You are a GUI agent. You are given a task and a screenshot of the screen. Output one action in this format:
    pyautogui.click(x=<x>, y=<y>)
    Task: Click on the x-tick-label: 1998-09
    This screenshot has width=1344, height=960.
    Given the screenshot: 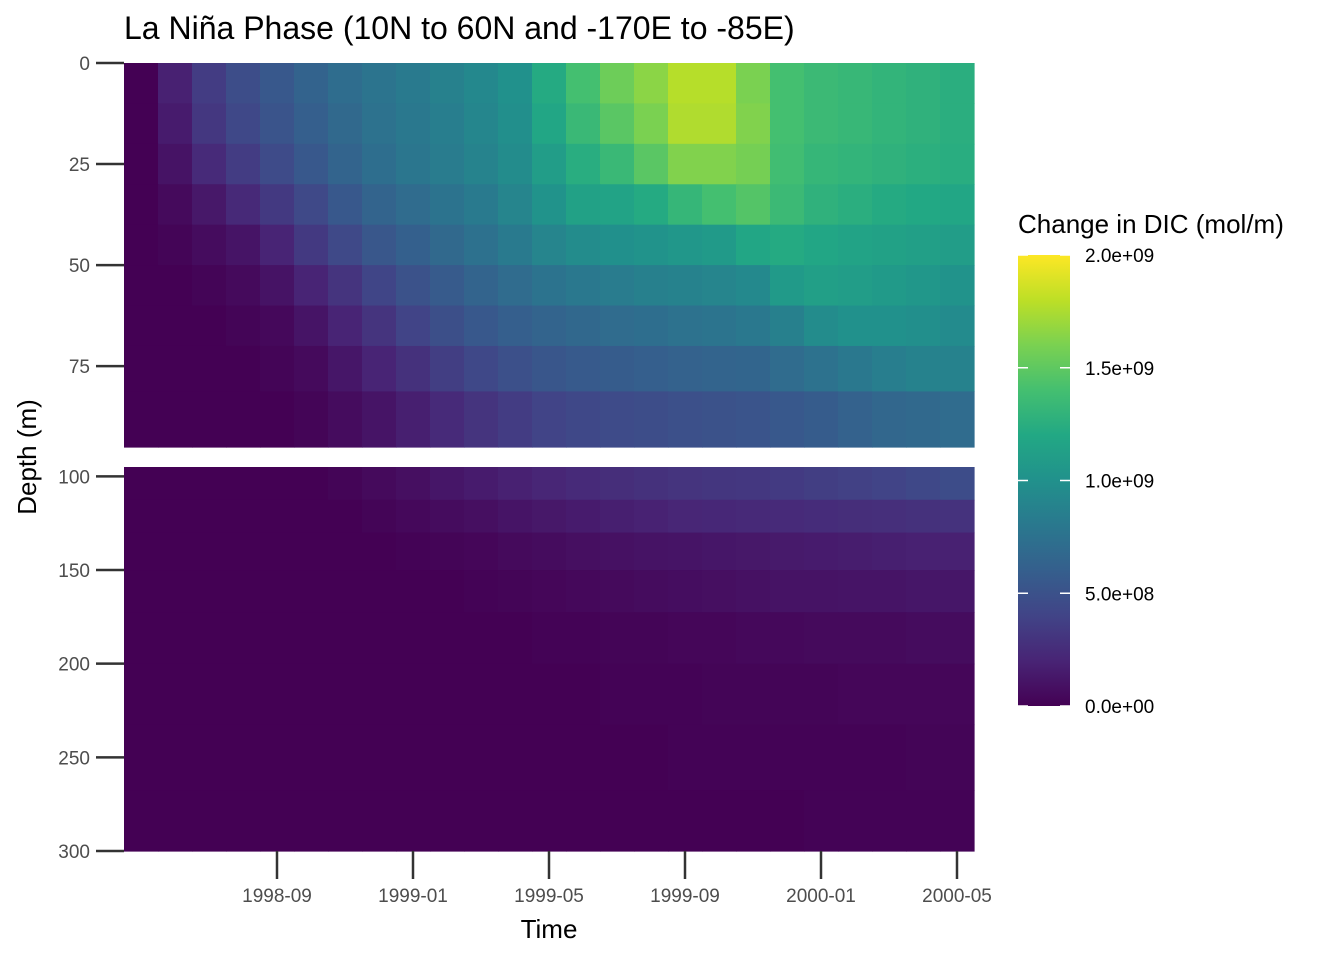 What is the action you would take?
    pyautogui.click(x=277, y=896)
    